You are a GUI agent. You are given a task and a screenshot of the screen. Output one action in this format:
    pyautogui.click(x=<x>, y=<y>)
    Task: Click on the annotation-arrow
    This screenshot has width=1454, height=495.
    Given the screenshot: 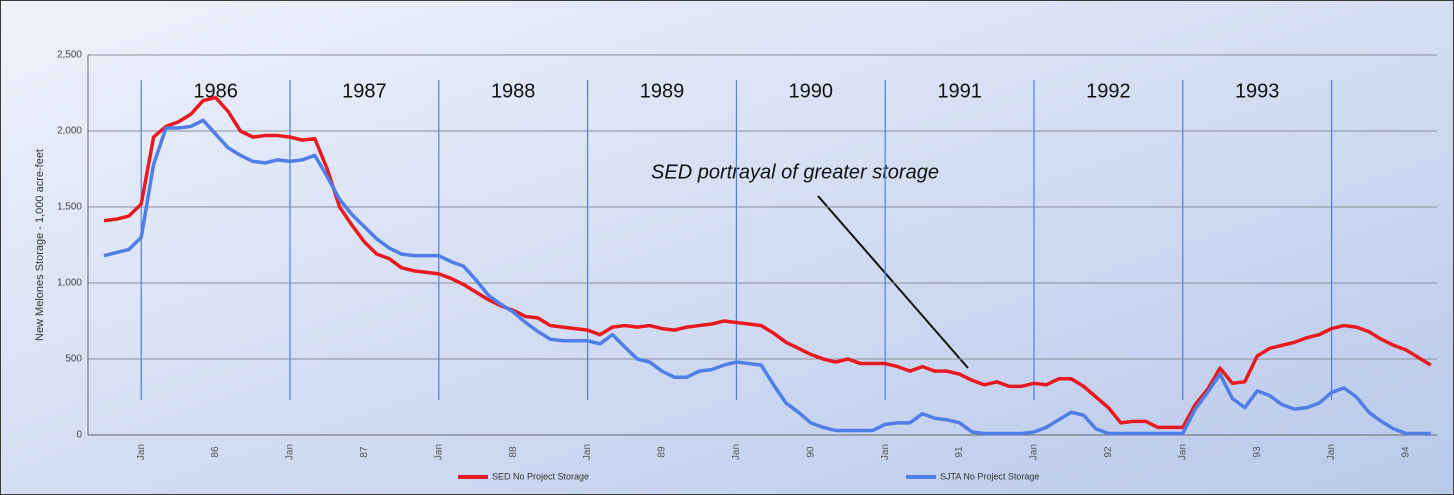 What is the action you would take?
    pyautogui.click(x=893, y=282)
    